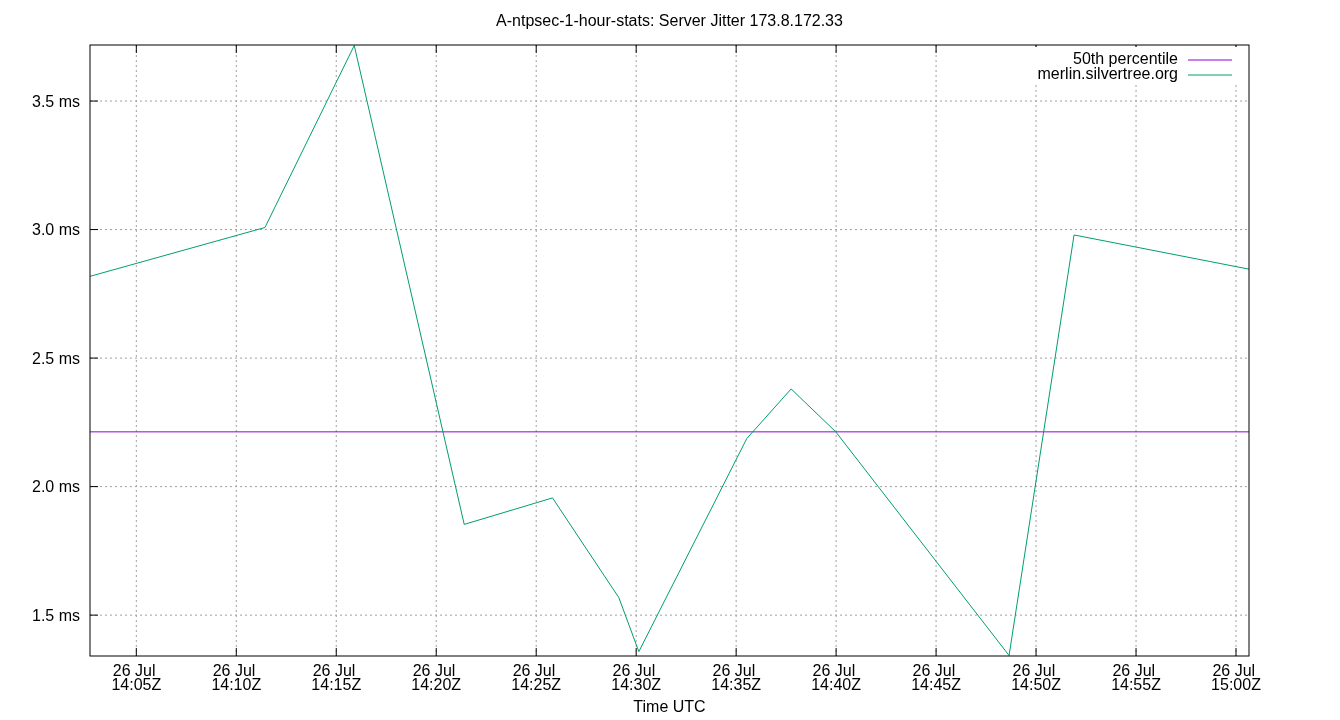 The image size is (1340, 720). Describe the element at coordinates (336, 677) in the screenshot. I see `x-tick-label: 26 Jul 14:15Z` at that location.